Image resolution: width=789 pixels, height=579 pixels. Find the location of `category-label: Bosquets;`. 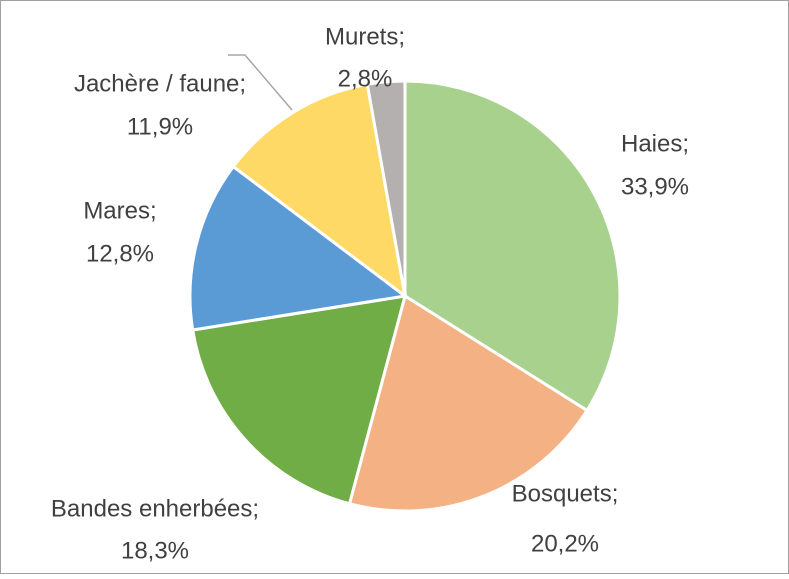

category-label: Bosquets; is located at coordinates (565, 493).